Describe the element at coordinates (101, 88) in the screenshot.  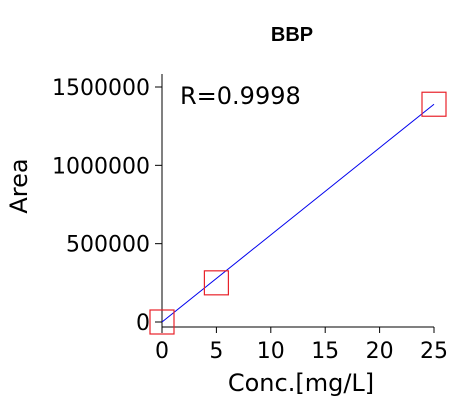
I see `y-tick-label: 1500000` at that location.